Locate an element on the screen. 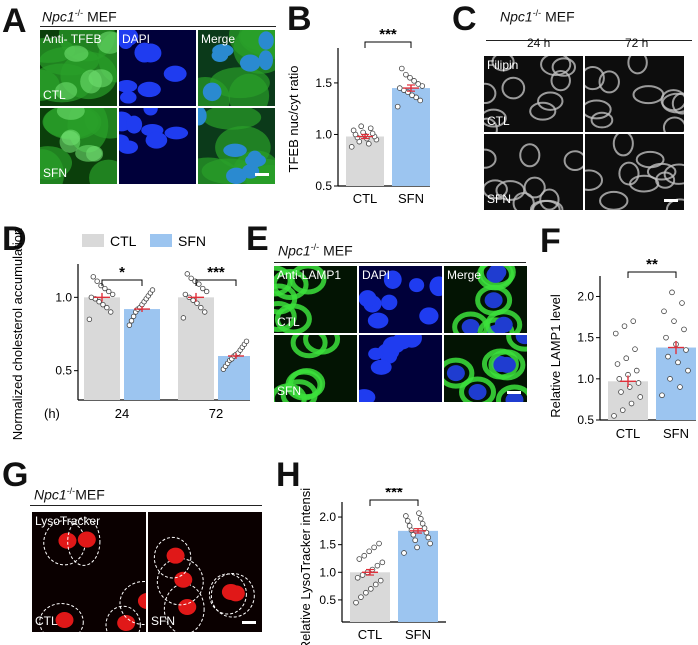 The image size is (698, 645). micrograph-e-0-2: Merge is located at coordinates (485, 299).